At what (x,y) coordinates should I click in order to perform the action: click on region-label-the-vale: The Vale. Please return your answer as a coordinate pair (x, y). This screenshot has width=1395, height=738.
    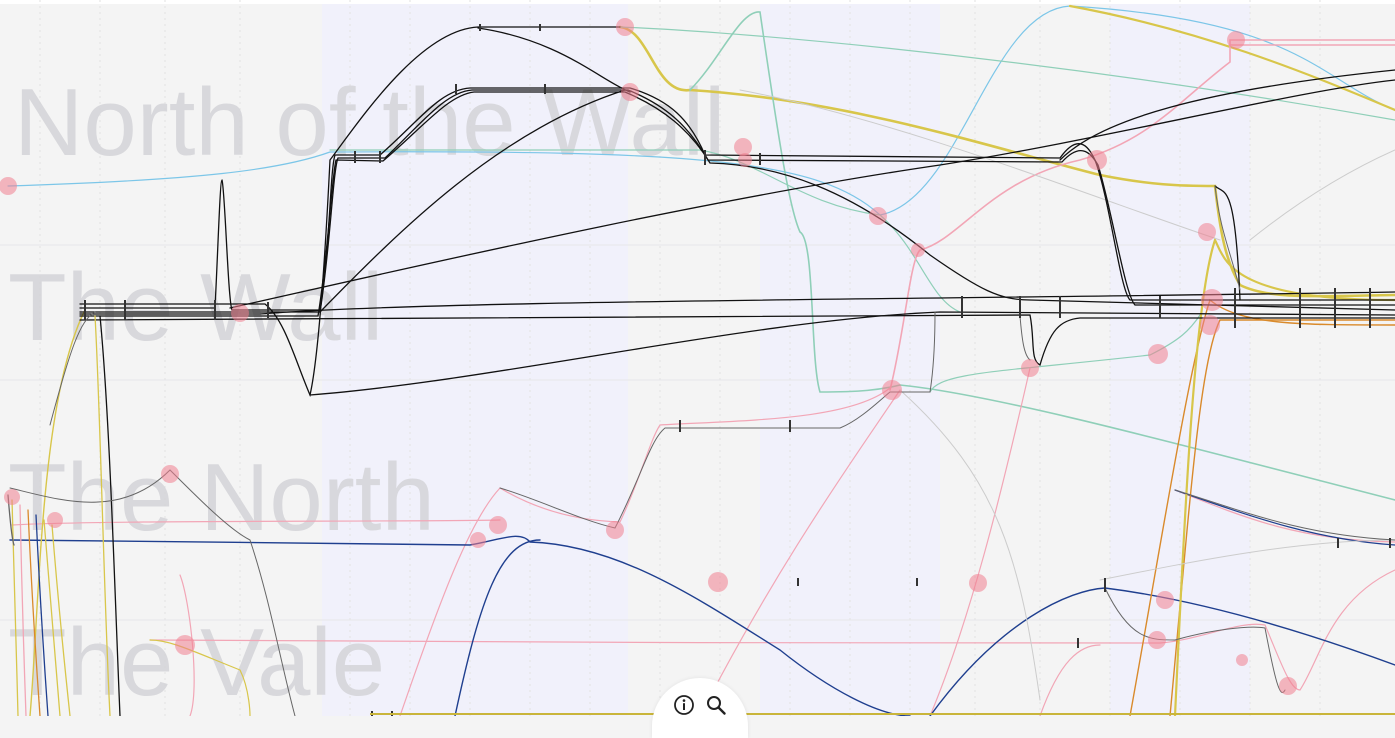
    Looking at the image, I should click on (196, 662).